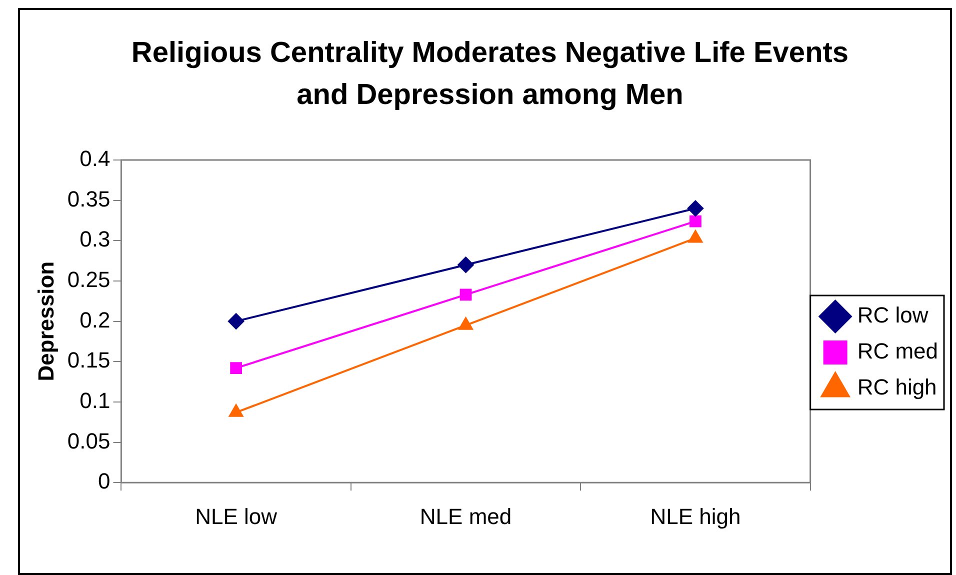 The image size is (956, 575). What do you see at coordinates (95, 319) in the screenshot?
I see `y-tick-label: 0.2` at bounding box center [95, 319].